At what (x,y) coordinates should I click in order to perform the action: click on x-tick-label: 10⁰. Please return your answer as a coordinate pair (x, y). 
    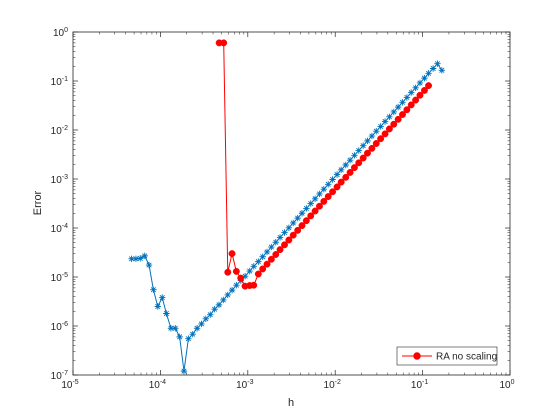
    Looking at the image, I should click on (506, 385).